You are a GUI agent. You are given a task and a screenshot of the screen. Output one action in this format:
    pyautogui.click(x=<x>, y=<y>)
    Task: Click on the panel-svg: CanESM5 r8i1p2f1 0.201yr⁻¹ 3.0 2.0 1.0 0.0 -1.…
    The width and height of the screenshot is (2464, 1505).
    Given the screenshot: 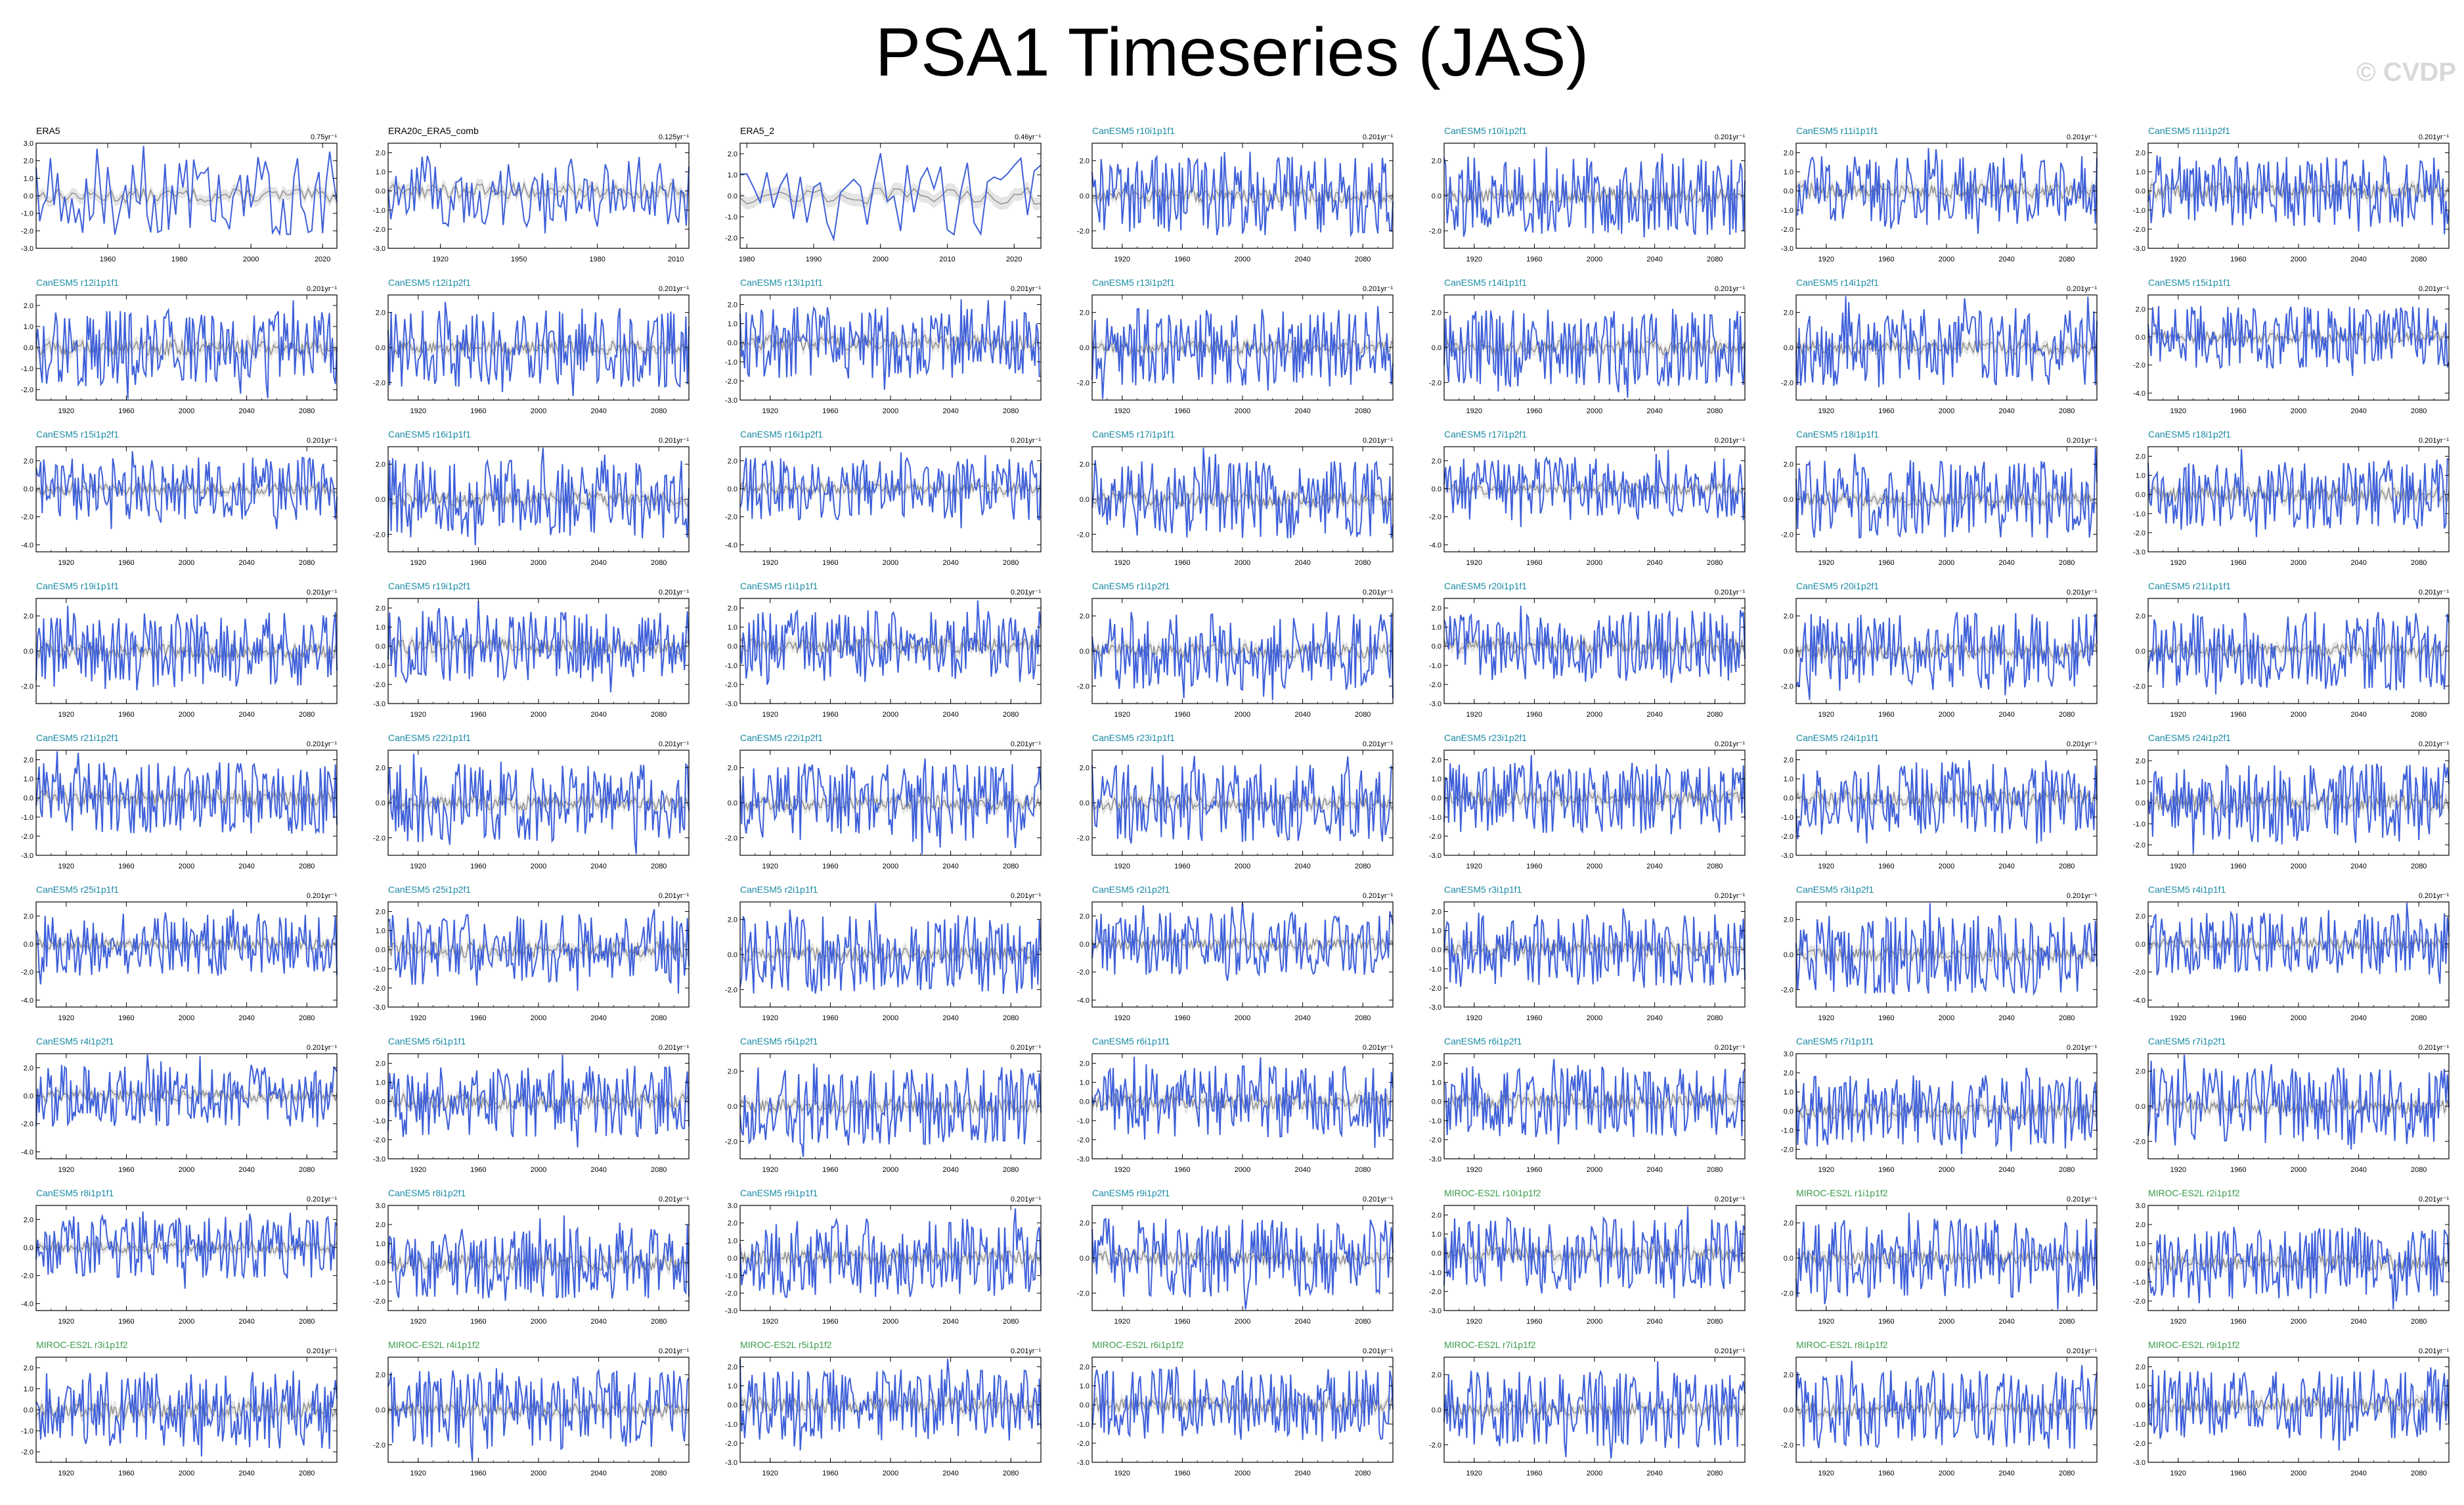 What is the action you would take?
    pyautogui.click(x=531, y=1257)
    